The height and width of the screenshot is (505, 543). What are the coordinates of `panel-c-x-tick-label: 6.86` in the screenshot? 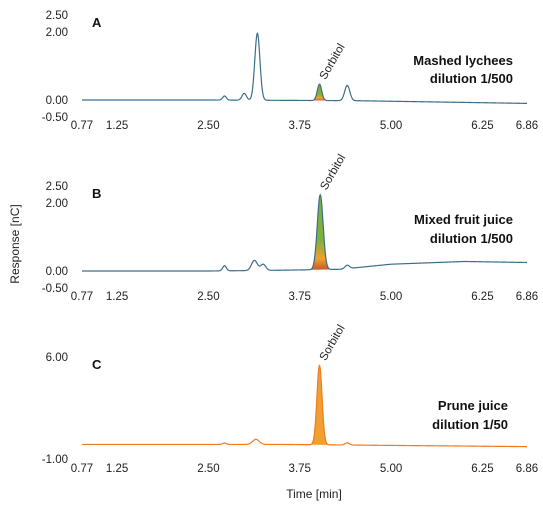 It's located at (527, 469).